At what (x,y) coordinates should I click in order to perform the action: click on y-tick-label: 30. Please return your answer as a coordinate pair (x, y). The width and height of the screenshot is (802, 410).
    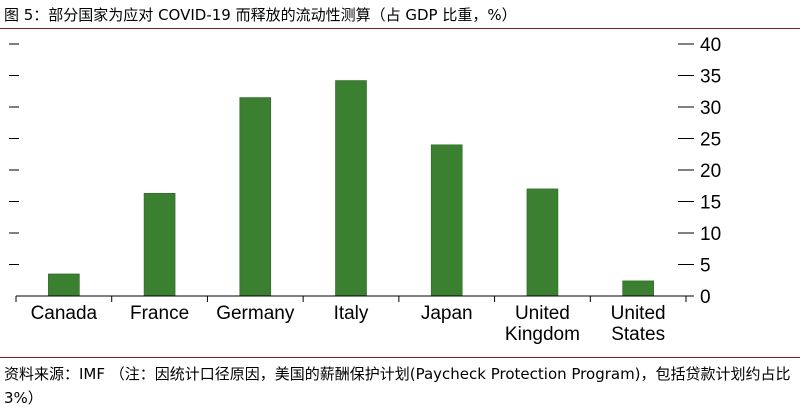
    Looking at the image, I should click on (710, 108).